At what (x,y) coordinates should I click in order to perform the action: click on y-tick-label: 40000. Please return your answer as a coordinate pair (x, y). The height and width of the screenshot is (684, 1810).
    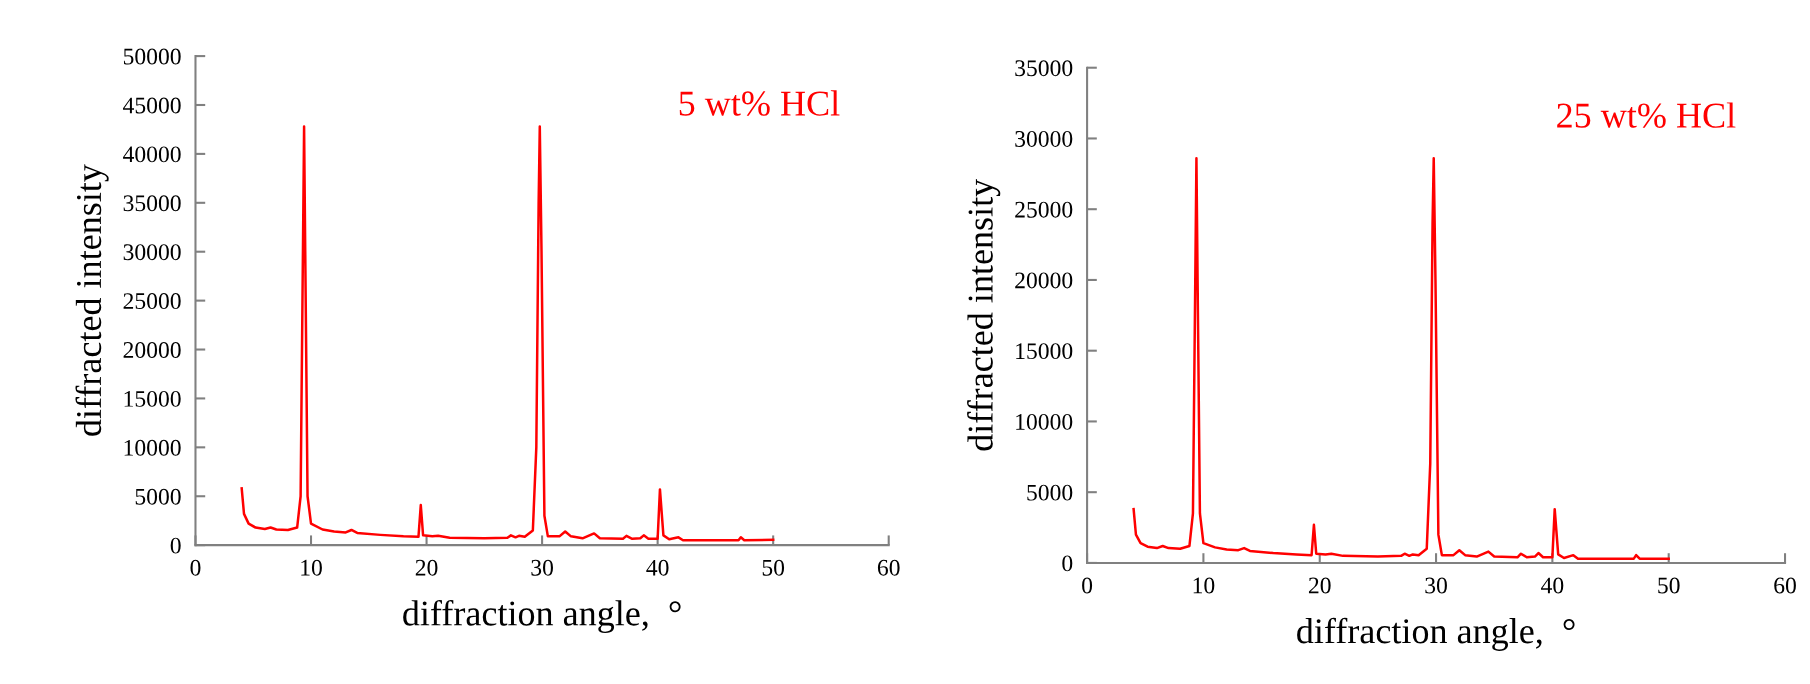
    Looking at the image, I should click on (152, 154).